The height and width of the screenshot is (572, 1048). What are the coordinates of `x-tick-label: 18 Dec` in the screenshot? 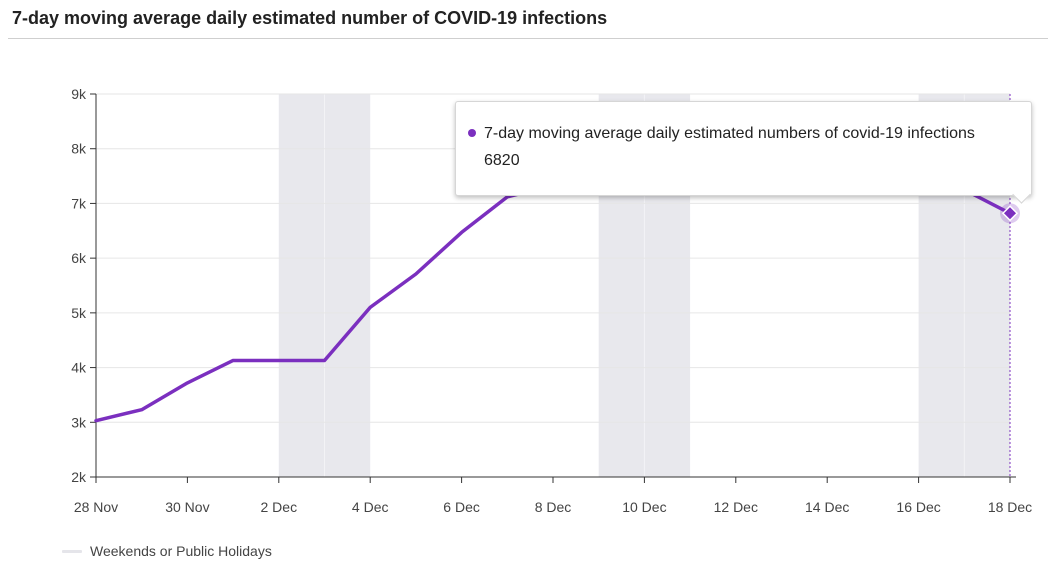 It's located at (1010, 507).